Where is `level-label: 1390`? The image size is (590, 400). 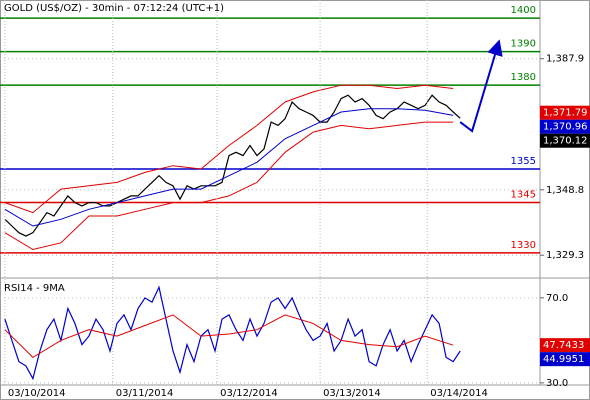
level-label: 1390 is located at coordinates (523, 44).